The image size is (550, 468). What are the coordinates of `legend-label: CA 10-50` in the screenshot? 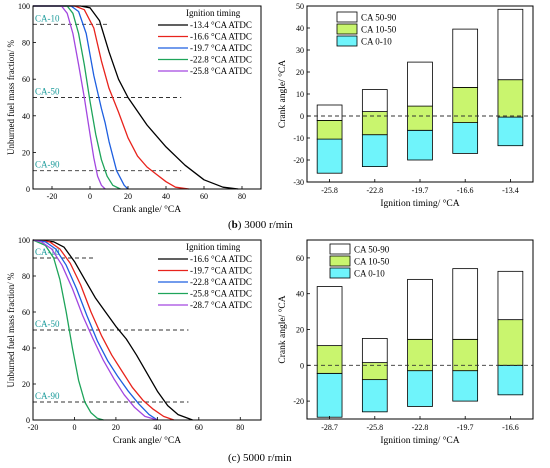 It's located at (372, 262).